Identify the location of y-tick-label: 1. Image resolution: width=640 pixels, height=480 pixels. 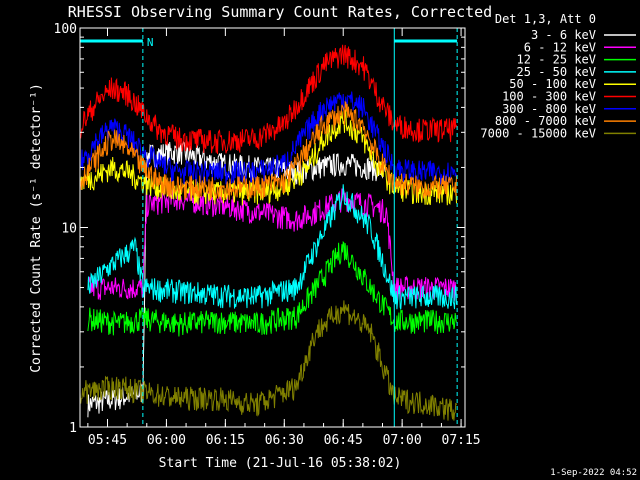
(73, 428).